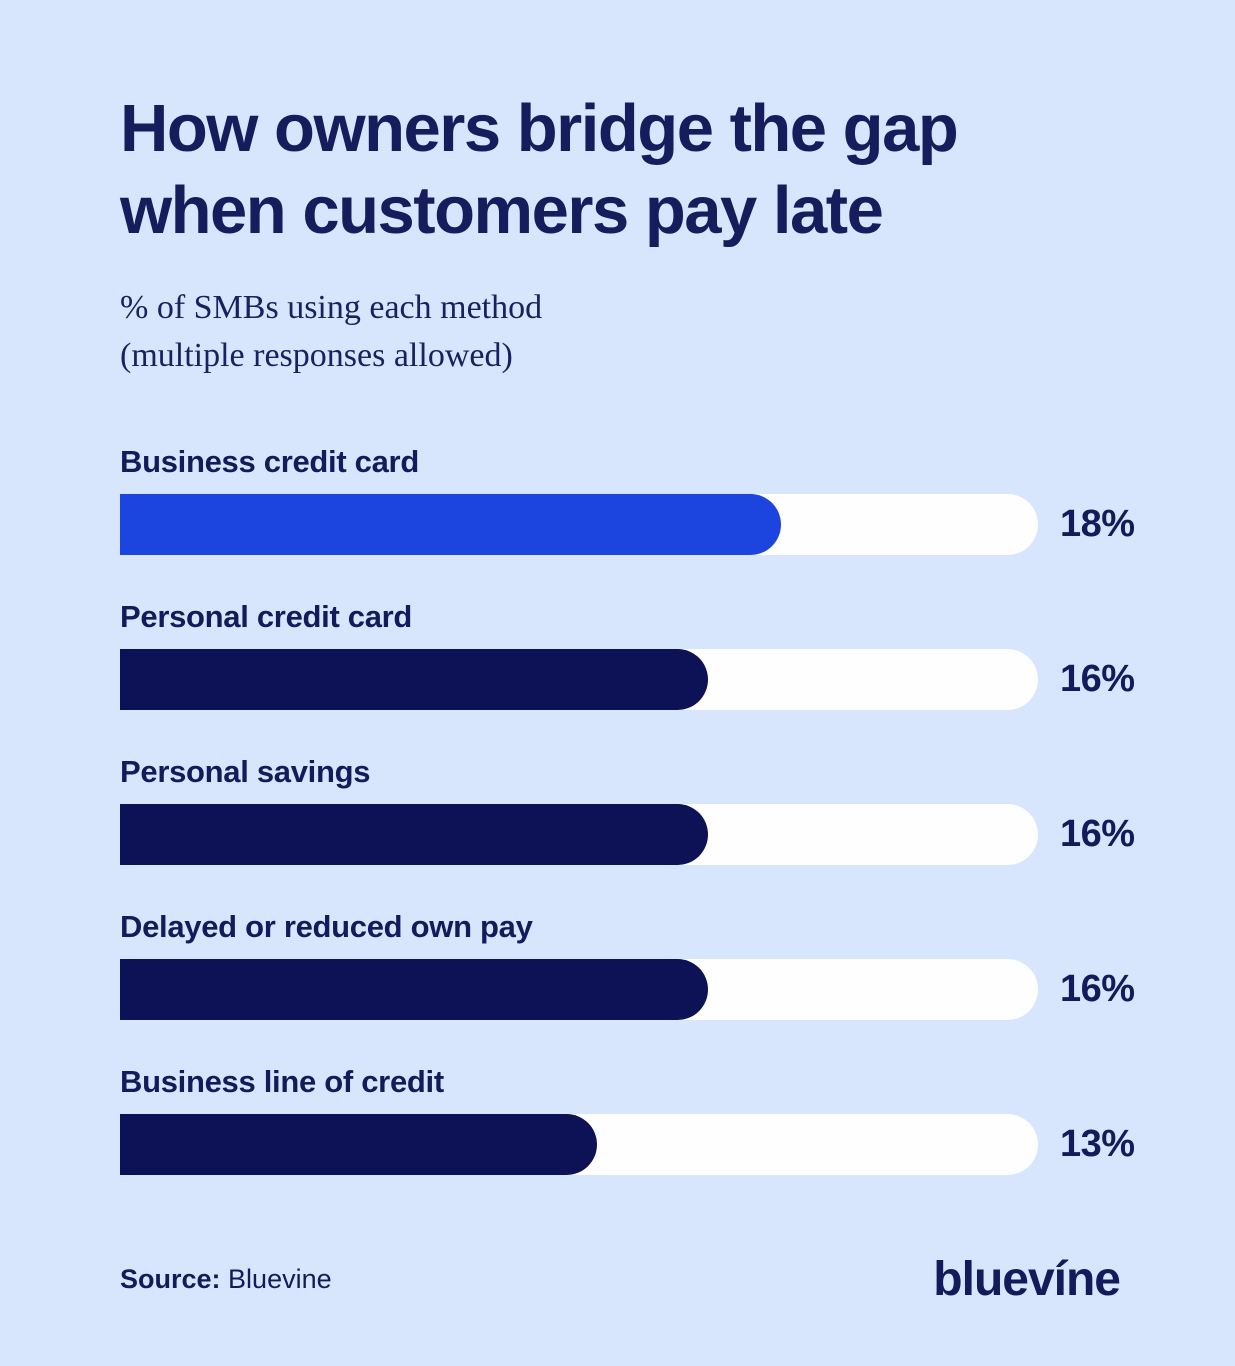  I want to click on bar-line: 13%, so click(627, 1144).